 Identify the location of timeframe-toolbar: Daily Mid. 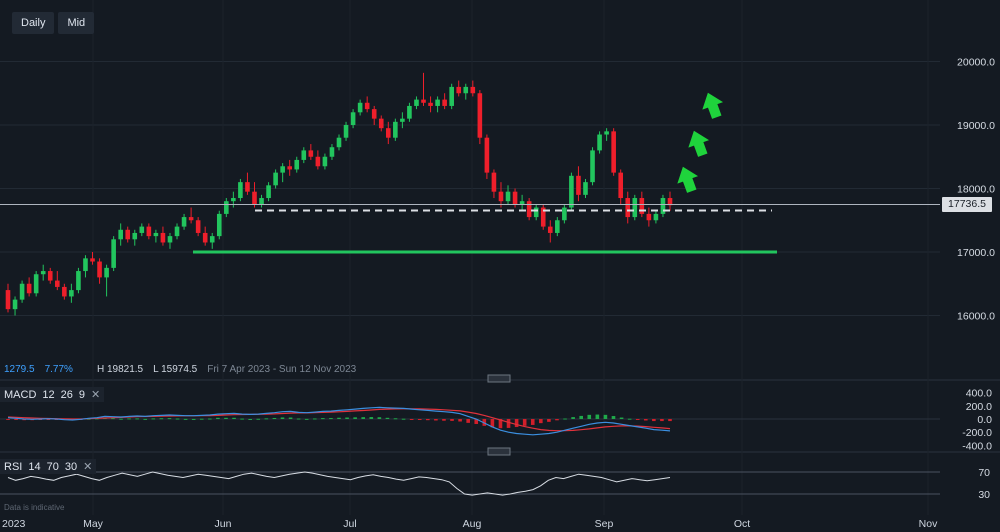
(53, 23).